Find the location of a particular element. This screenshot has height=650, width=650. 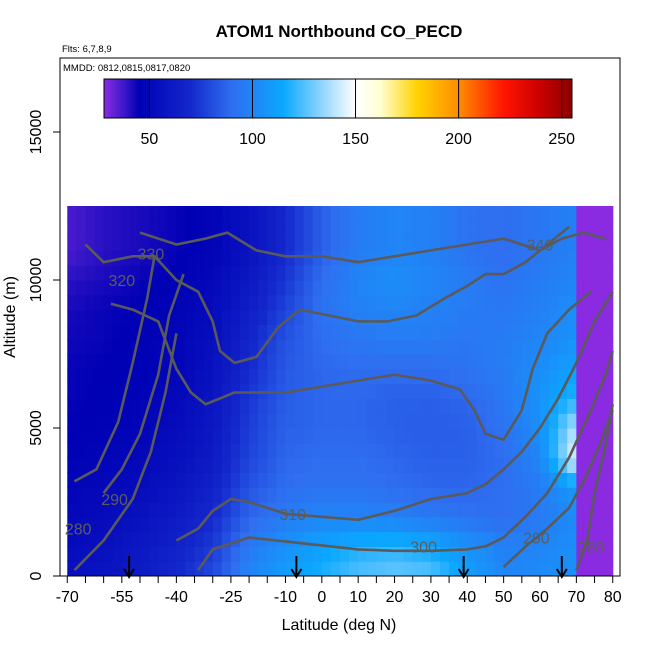

y-axis: 0 5000 10000 15000 is located at coordinates (44, 345).